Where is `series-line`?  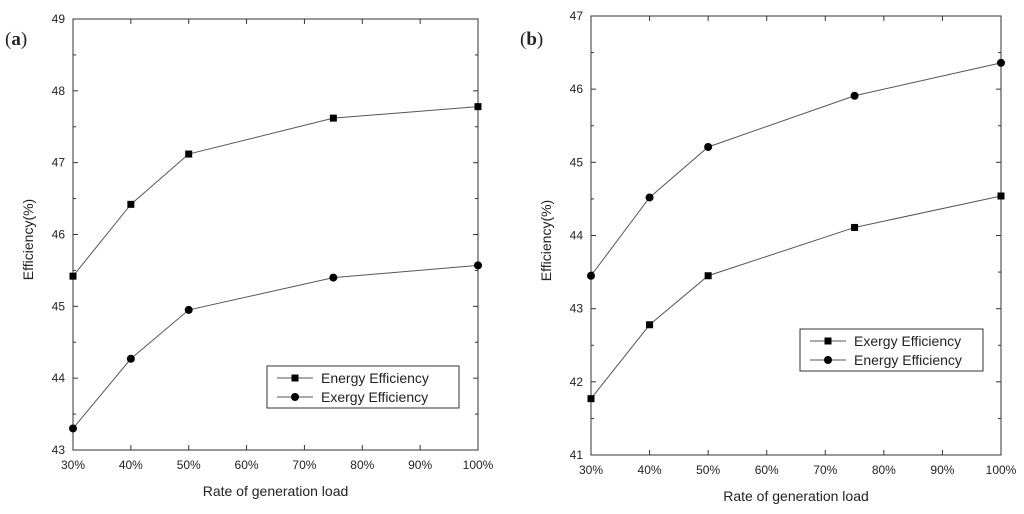
series-line is located at coordinates (275, 191).